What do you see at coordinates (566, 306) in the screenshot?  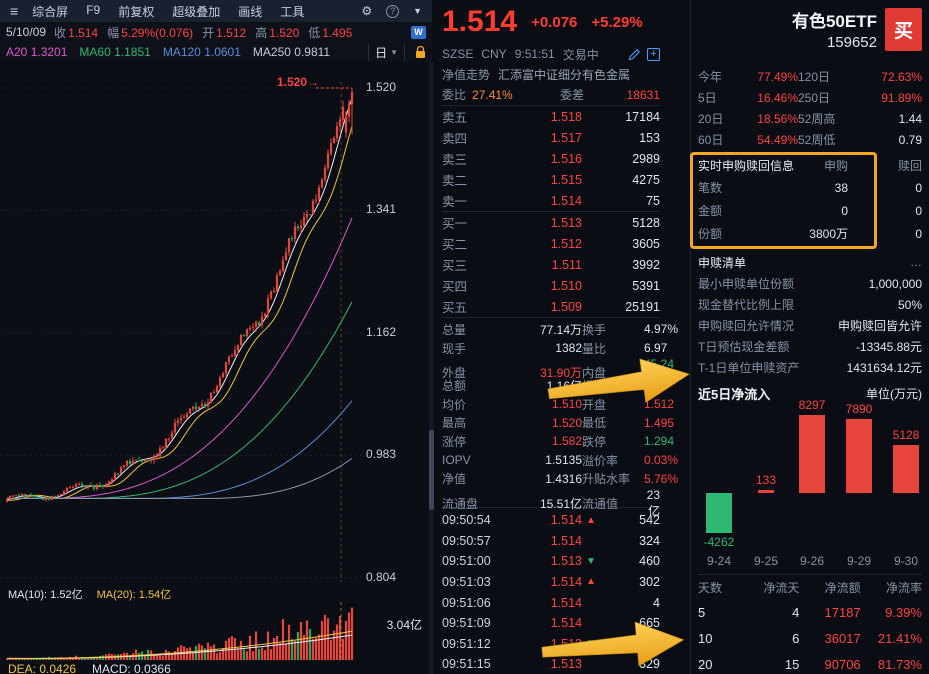 I see `bid-price: 1.509` at bounding box center [566, 306].